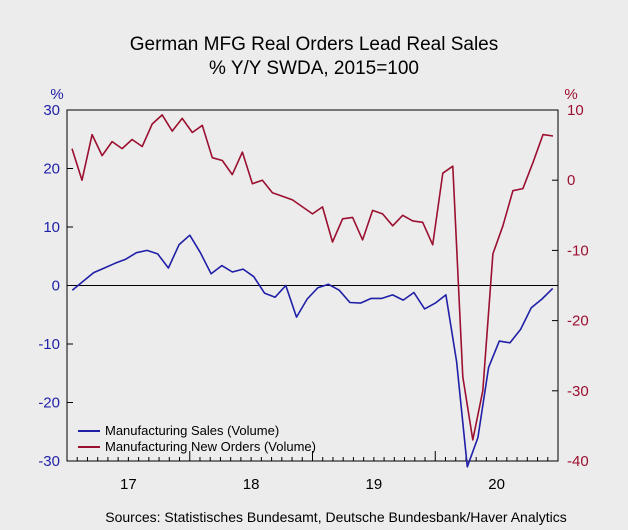 The height and width of the screenshot is (530, 628). Describe the element at coordinates (49, 403) in the screenshot. I see `left-tick-label: -20` at that location.